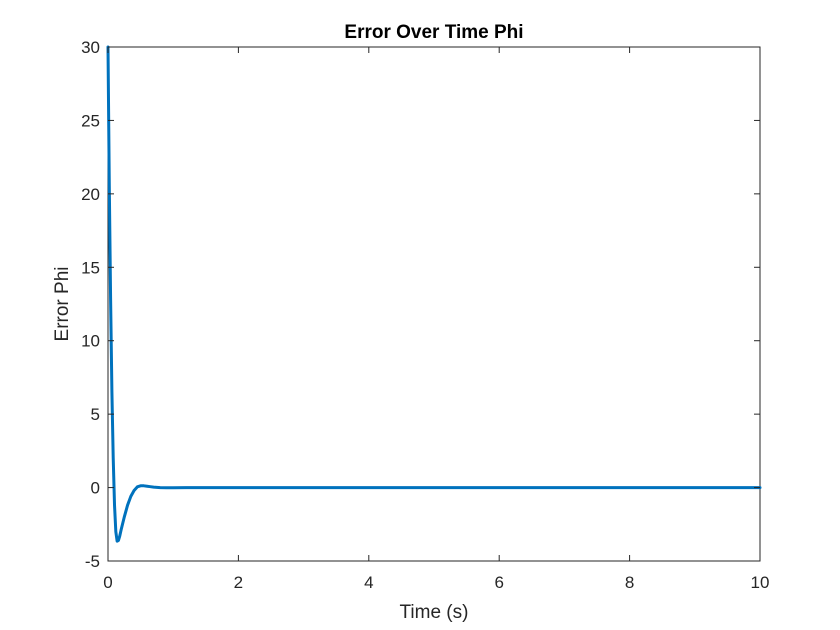  I want to click on y-tick-label: 30, so click(90, 47).